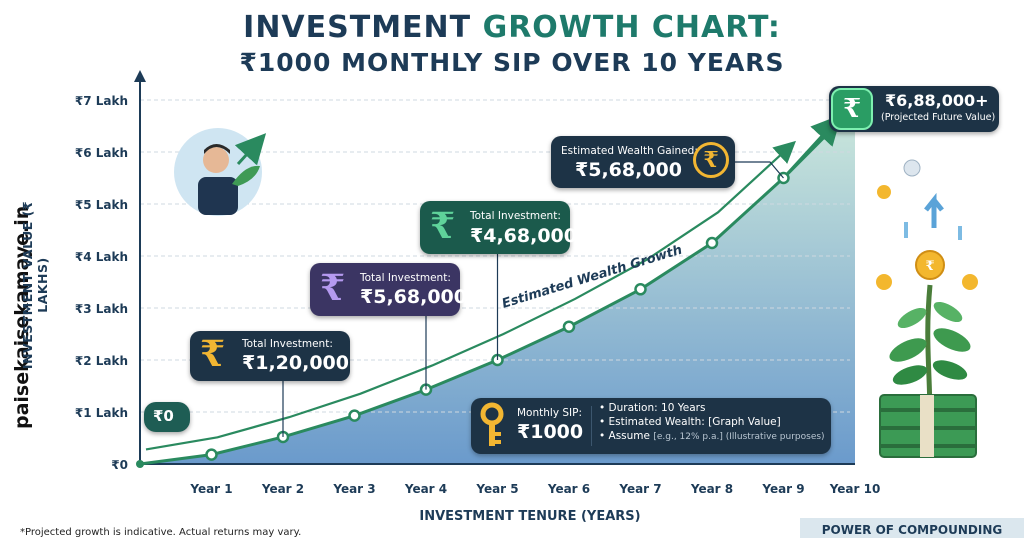 This screenshot has width=1024, height=542. What do you see at coordinates (628, 170) in the screenshot?
I see `callout-wealth-gained-value: ₹5,68,000` at bounding box center [628, 170].